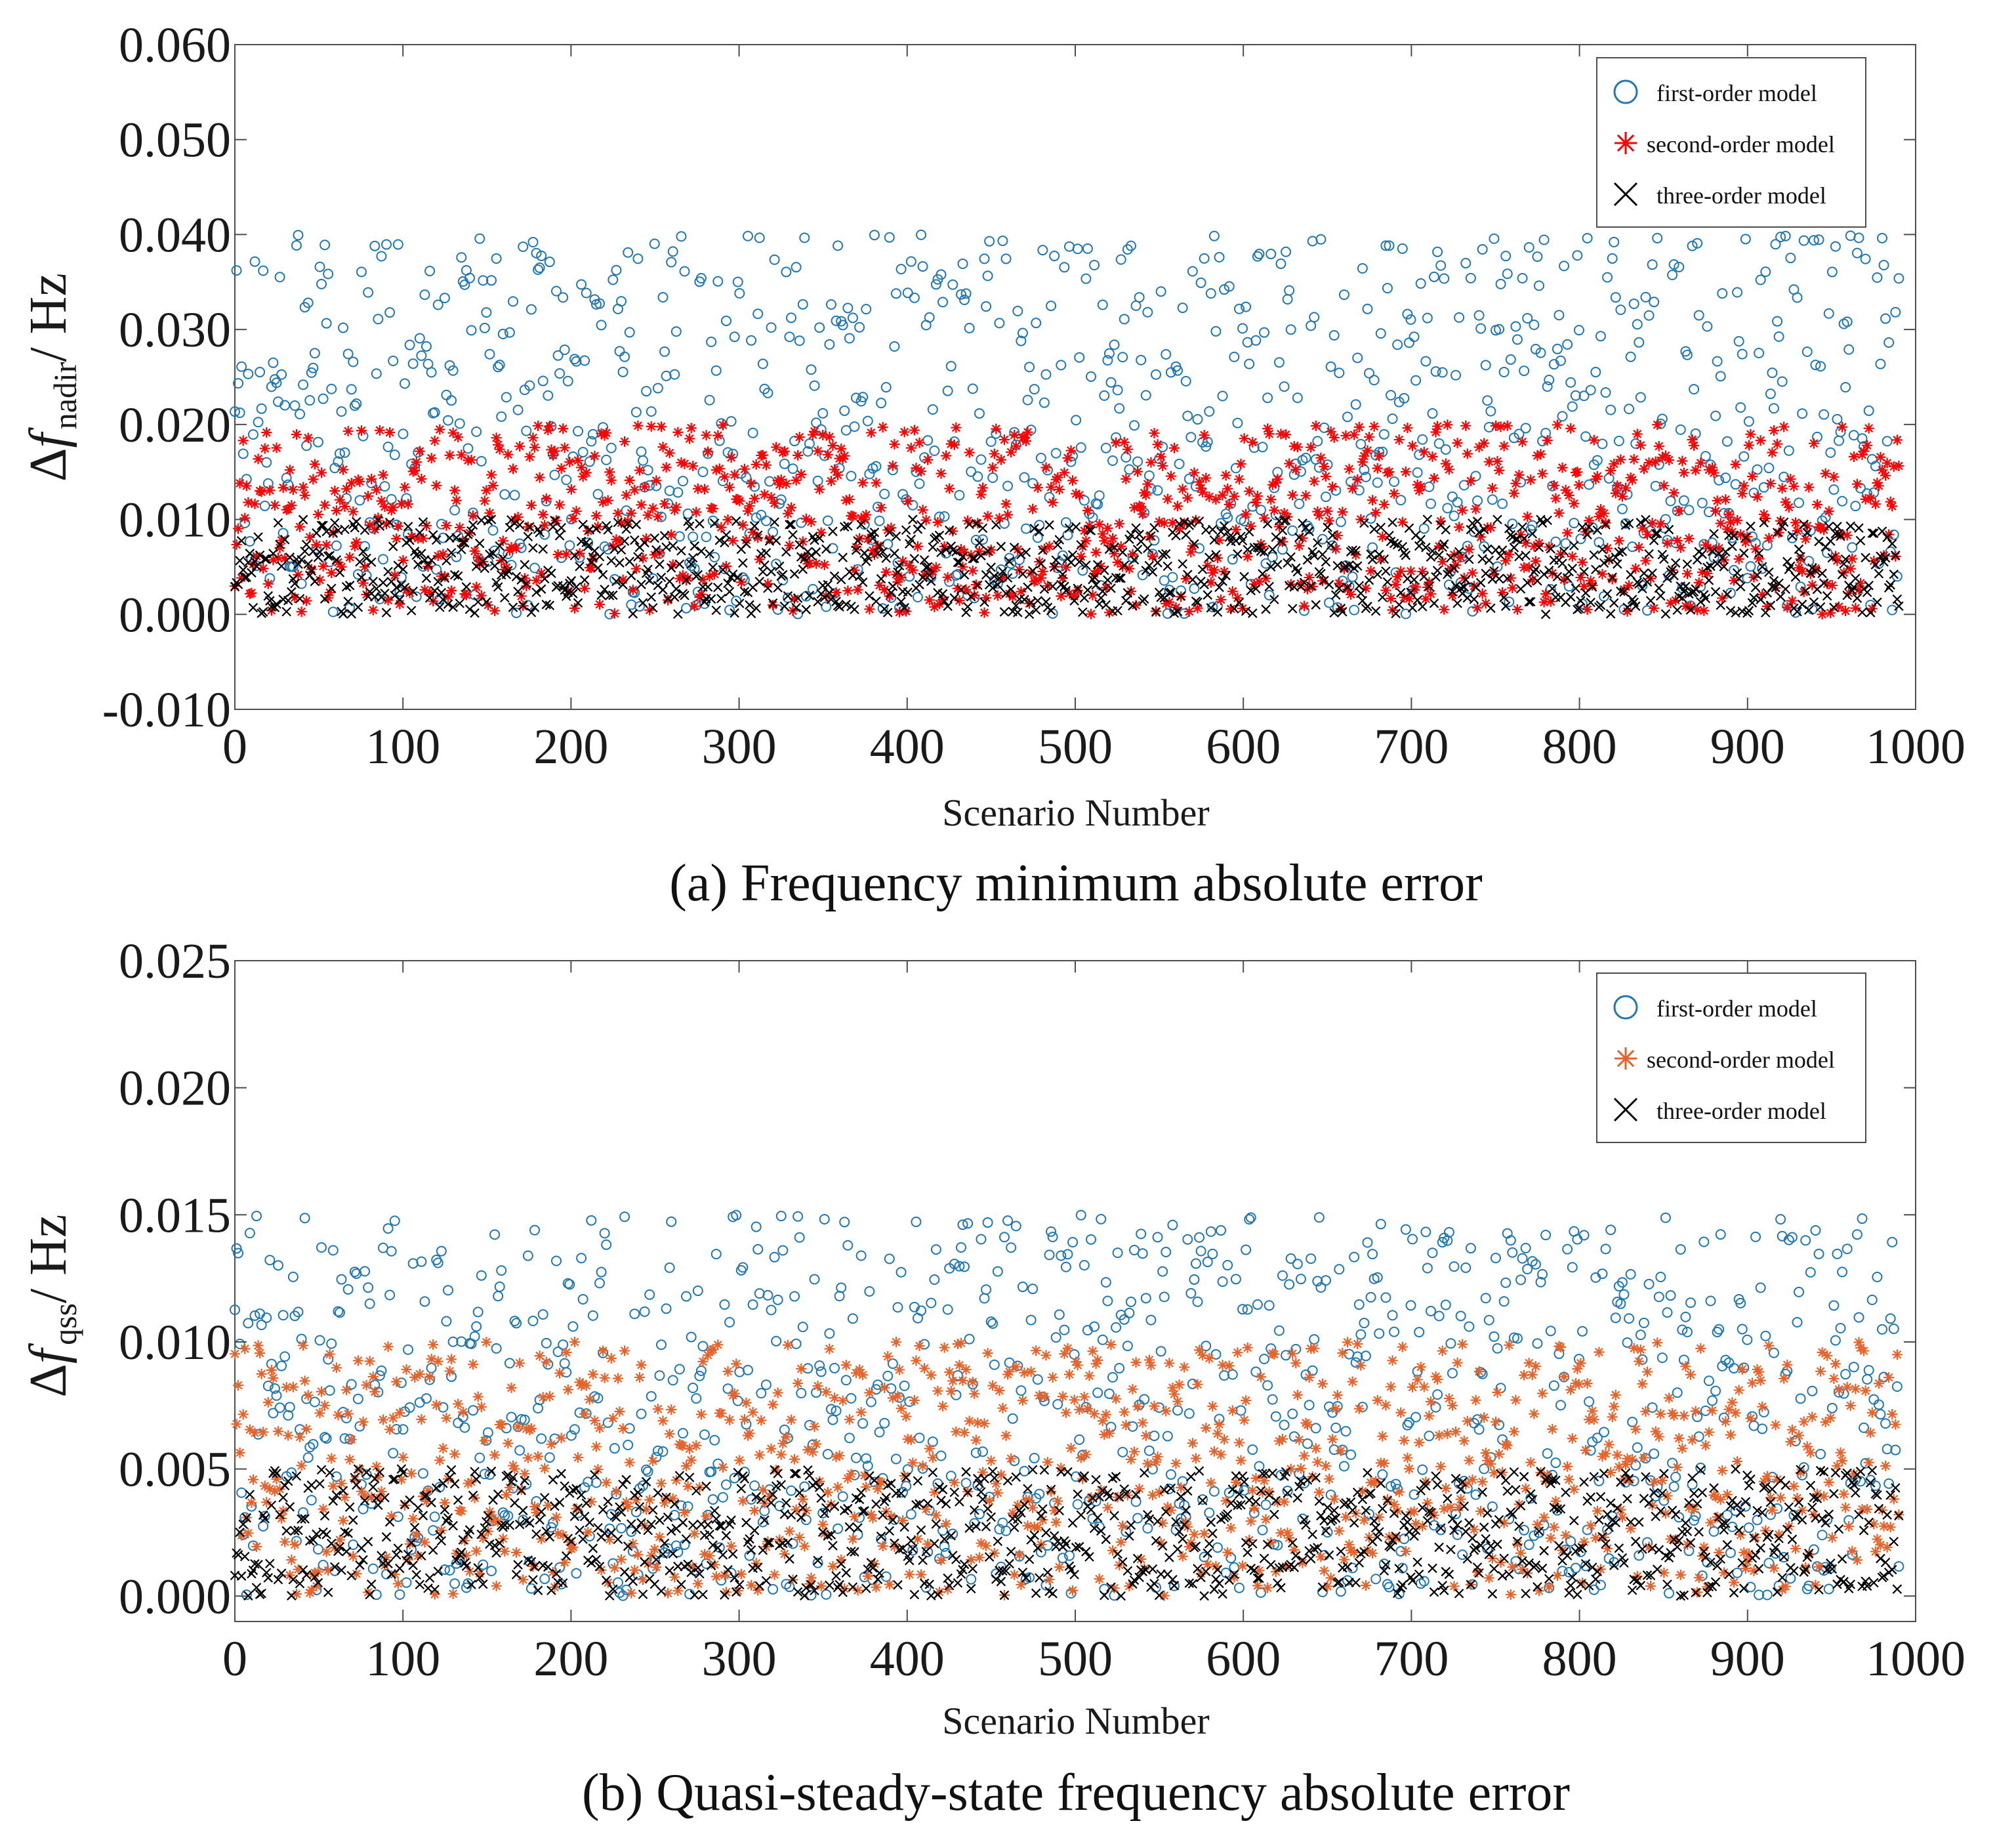  Describe the element at coordinates (1626, 143) in the screenshot. I see `legend-marker-asterisk-a` at that location.